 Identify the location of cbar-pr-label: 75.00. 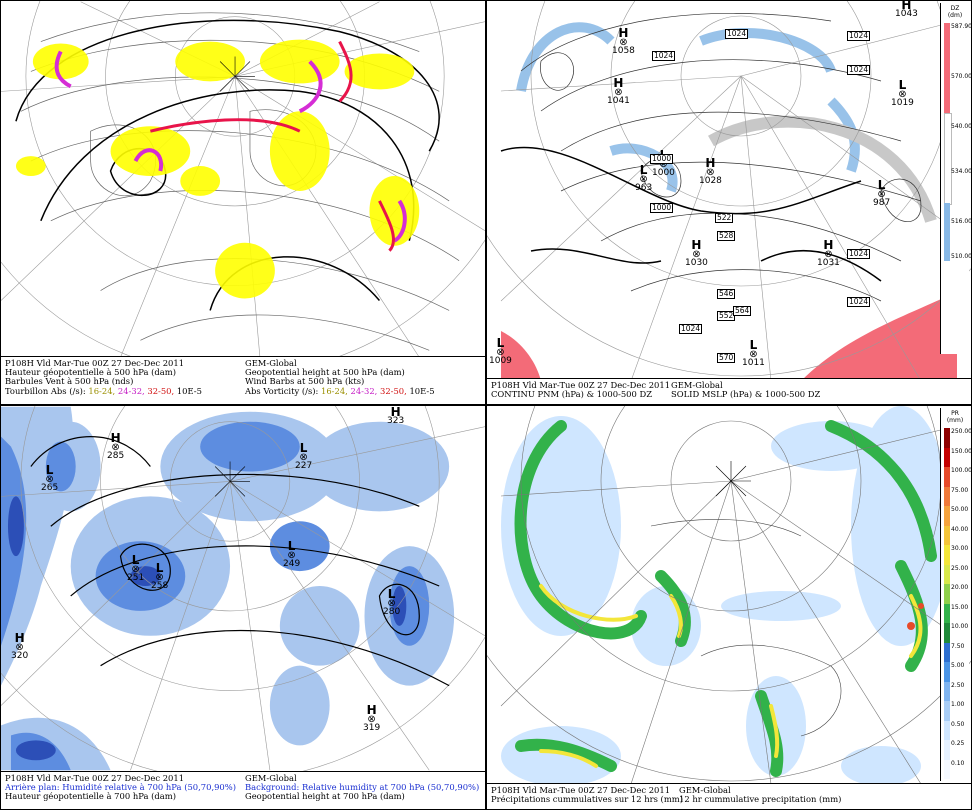
(960, 490).